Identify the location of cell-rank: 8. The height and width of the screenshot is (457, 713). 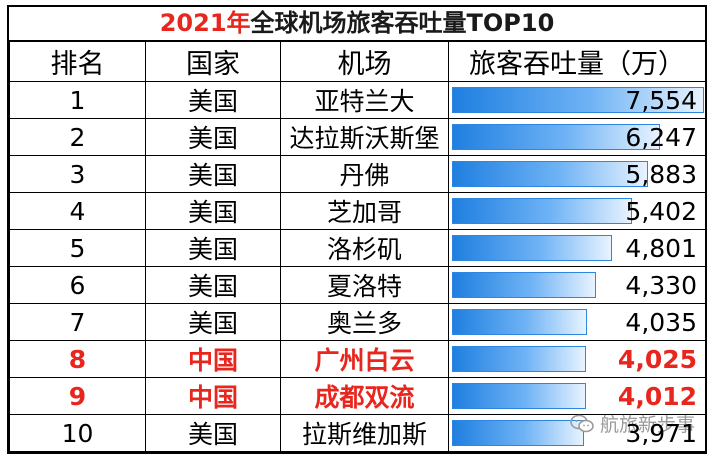
(77, 359).